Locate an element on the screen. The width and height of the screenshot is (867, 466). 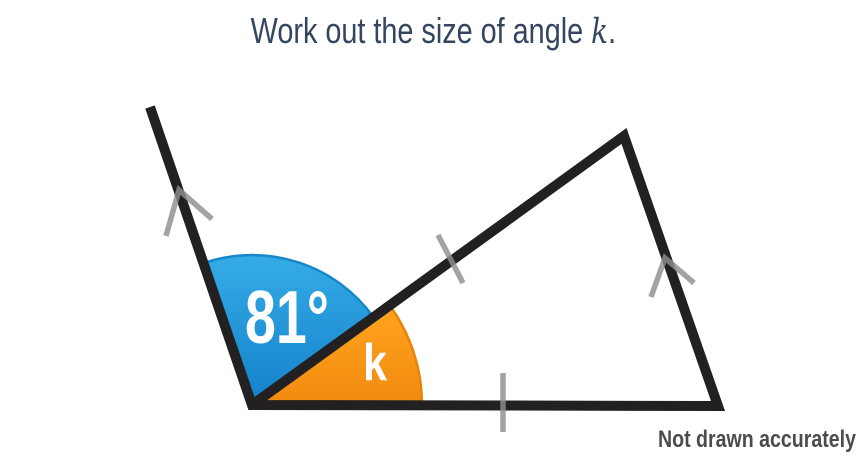
angle-variable-k: k is located at coordinates (600, 32).